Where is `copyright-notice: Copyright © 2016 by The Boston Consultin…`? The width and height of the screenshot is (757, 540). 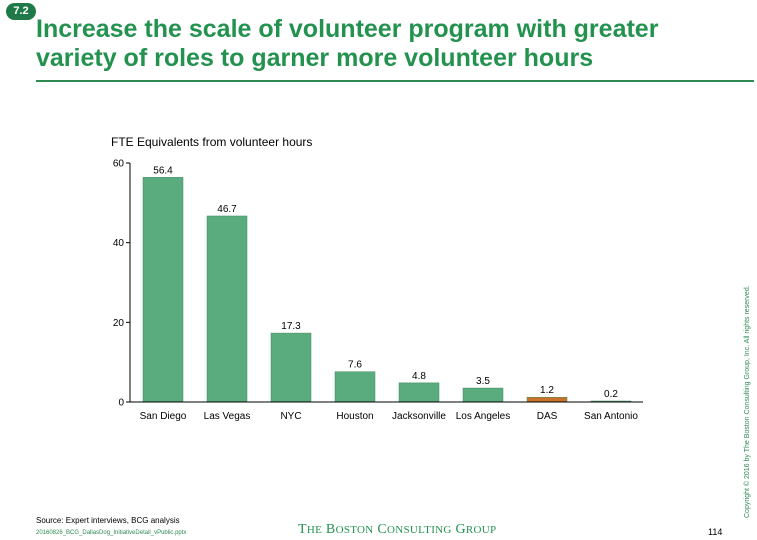 copyright-notice: Copyright © 2016 by The Boston Consultin… is located at coordinates (747, 401).